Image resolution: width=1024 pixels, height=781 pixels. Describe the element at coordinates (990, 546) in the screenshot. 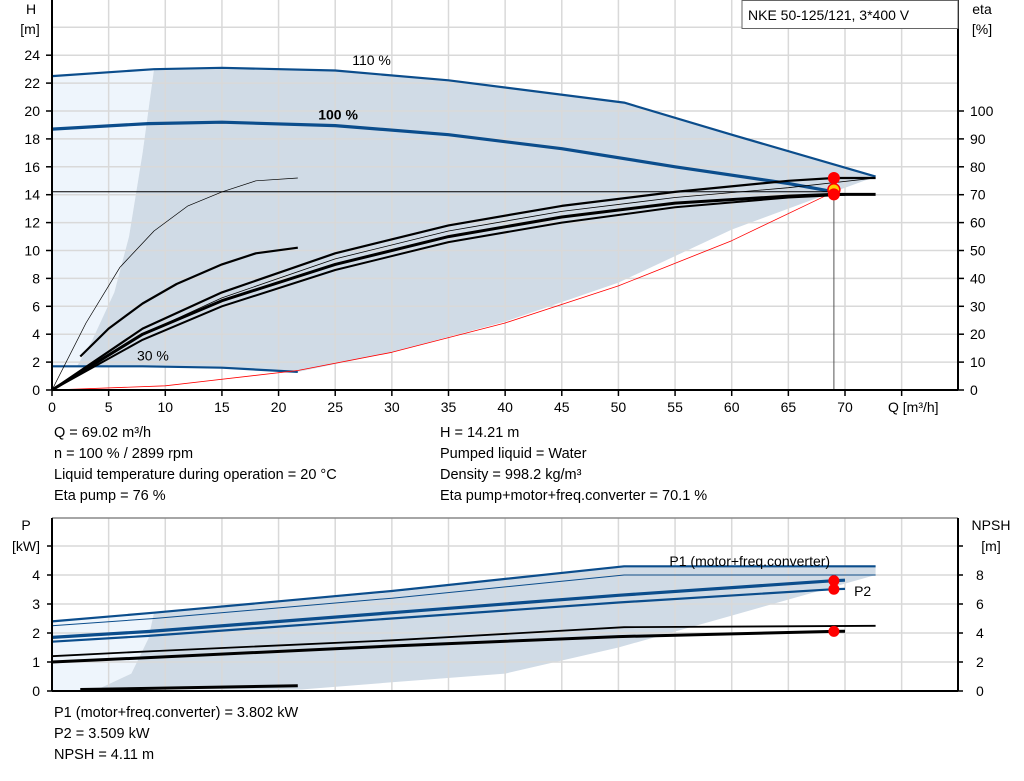

I see `npsh-axis-unit: [m]` at that location.